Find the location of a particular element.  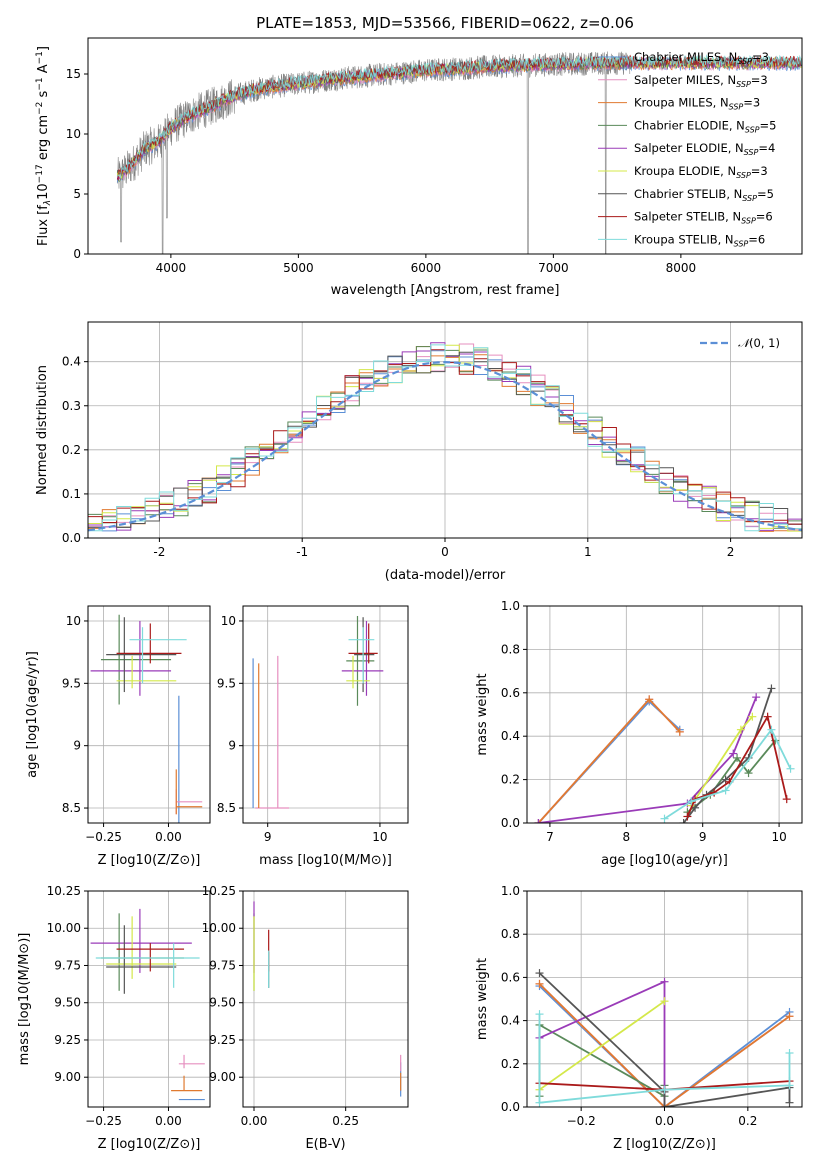

age-vs-mass-grid is located at coordinates (325, 714).